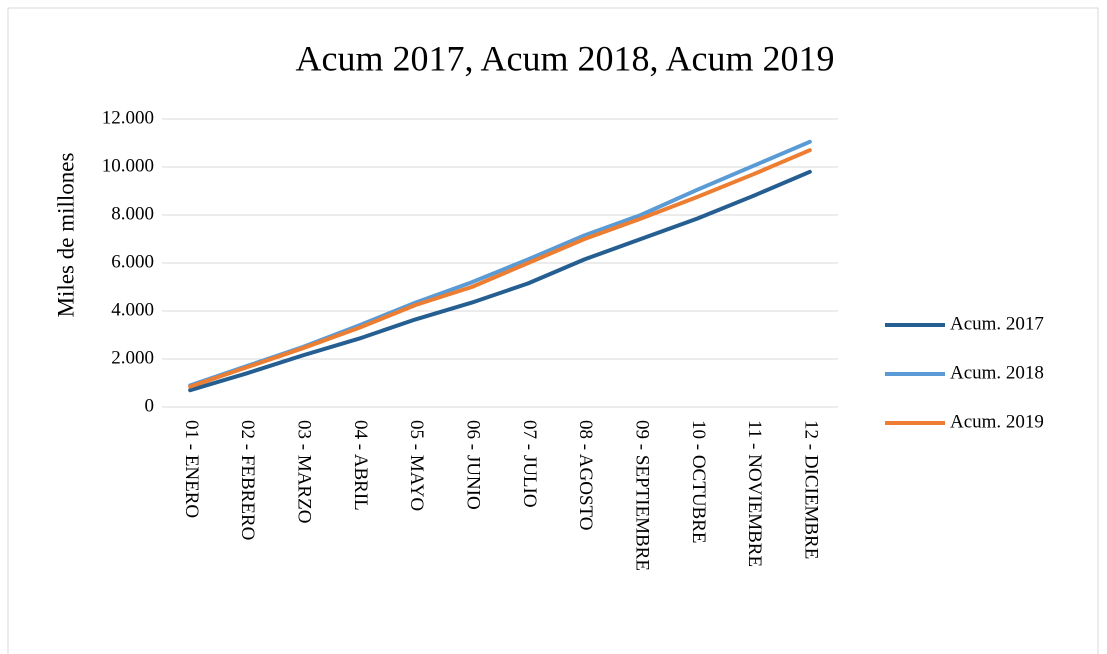 The width and height of the screenshot is (1107, 654). What do you see at coordinates (585, 475) in the screenshot?
I see `x-tick-label: 08 - AGOSTO` at bounding box center [585, 475].